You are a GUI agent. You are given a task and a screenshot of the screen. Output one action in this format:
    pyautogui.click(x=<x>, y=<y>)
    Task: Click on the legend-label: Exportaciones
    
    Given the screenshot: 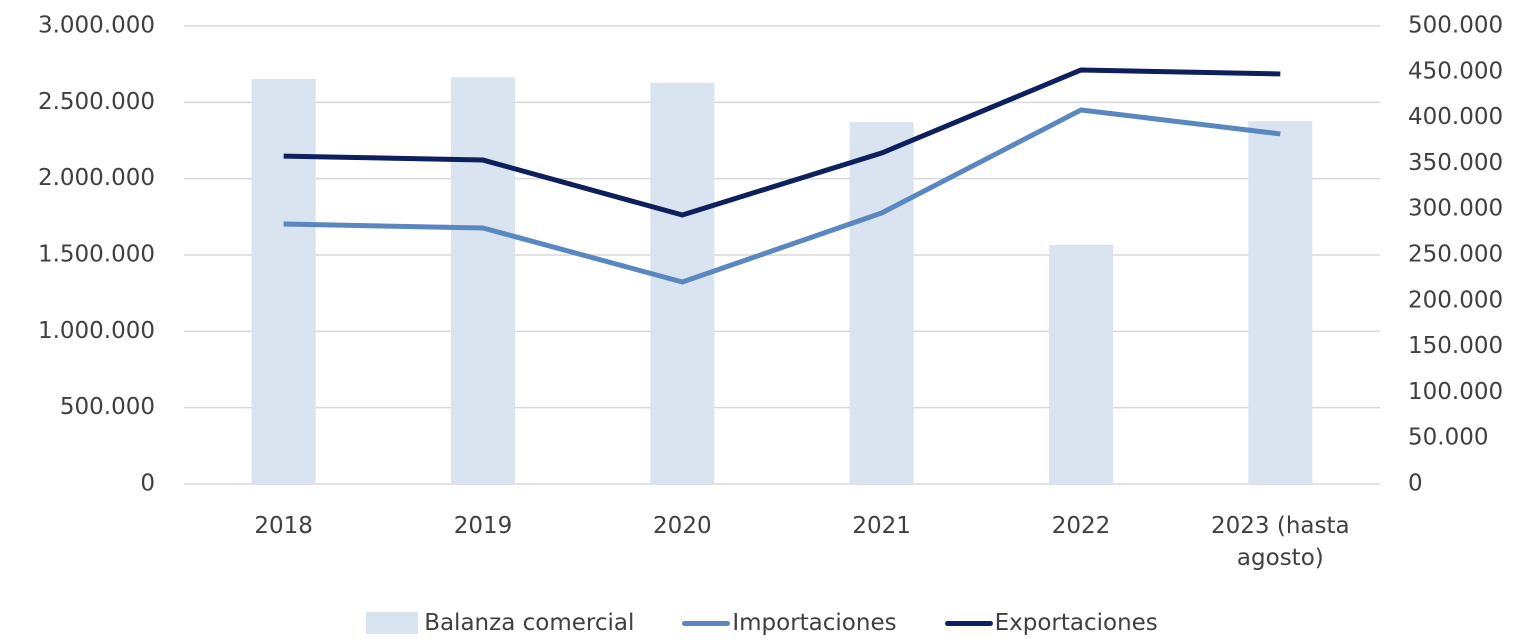 What is the action you would take?
    pyautogui.click(x=1076, y=623)
    